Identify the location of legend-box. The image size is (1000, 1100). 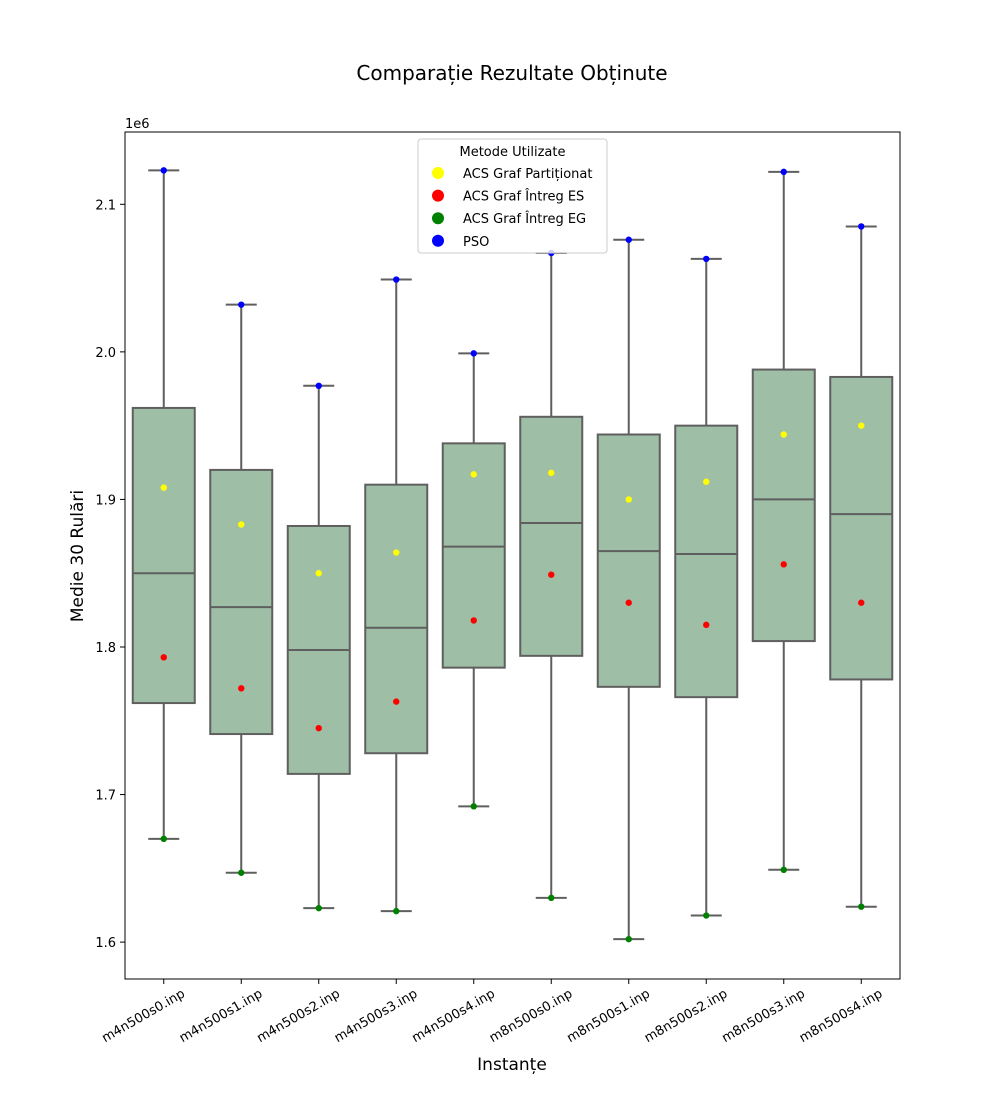
(512, 196).